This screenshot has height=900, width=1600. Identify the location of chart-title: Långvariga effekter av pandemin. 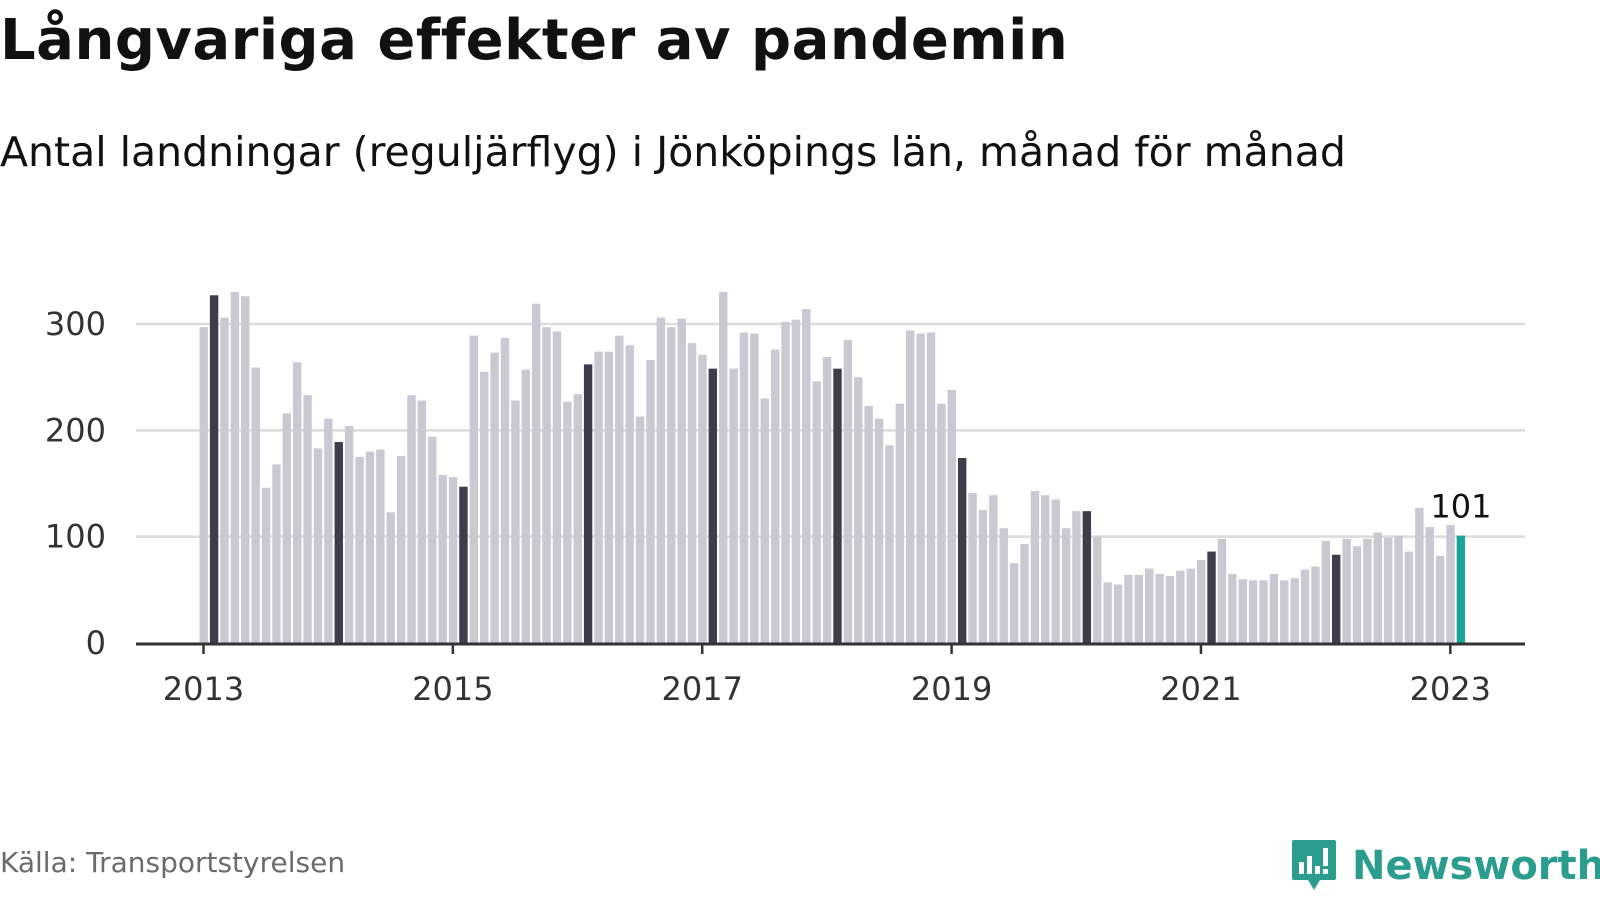
(534, 40).